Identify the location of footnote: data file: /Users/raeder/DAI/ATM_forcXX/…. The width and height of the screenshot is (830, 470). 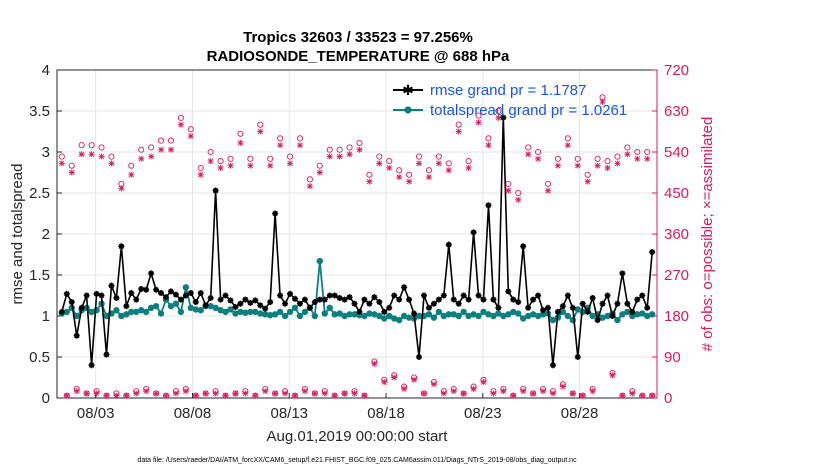
(357, 460).